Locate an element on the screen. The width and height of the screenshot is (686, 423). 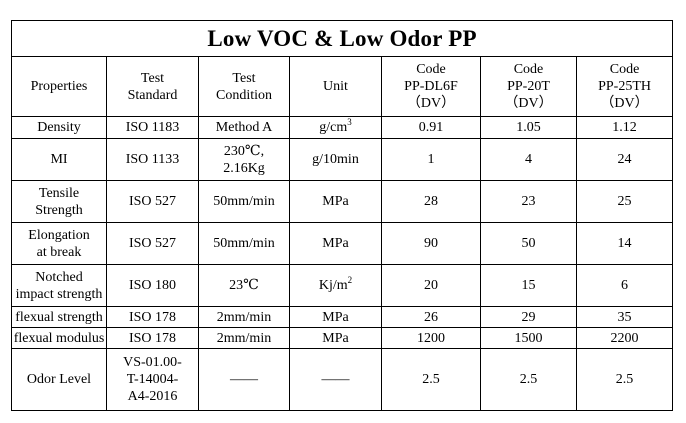
title-row: Low VOC & Low Odor PP is located at coordinates (342, 38).